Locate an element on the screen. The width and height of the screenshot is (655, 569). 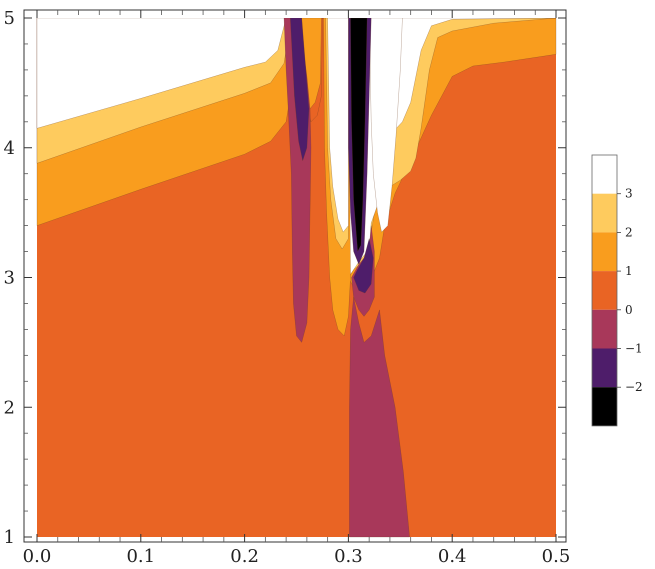
colorbar-legend: 3 2 1 0 −1 −2 is located at coordinates (617, 290).